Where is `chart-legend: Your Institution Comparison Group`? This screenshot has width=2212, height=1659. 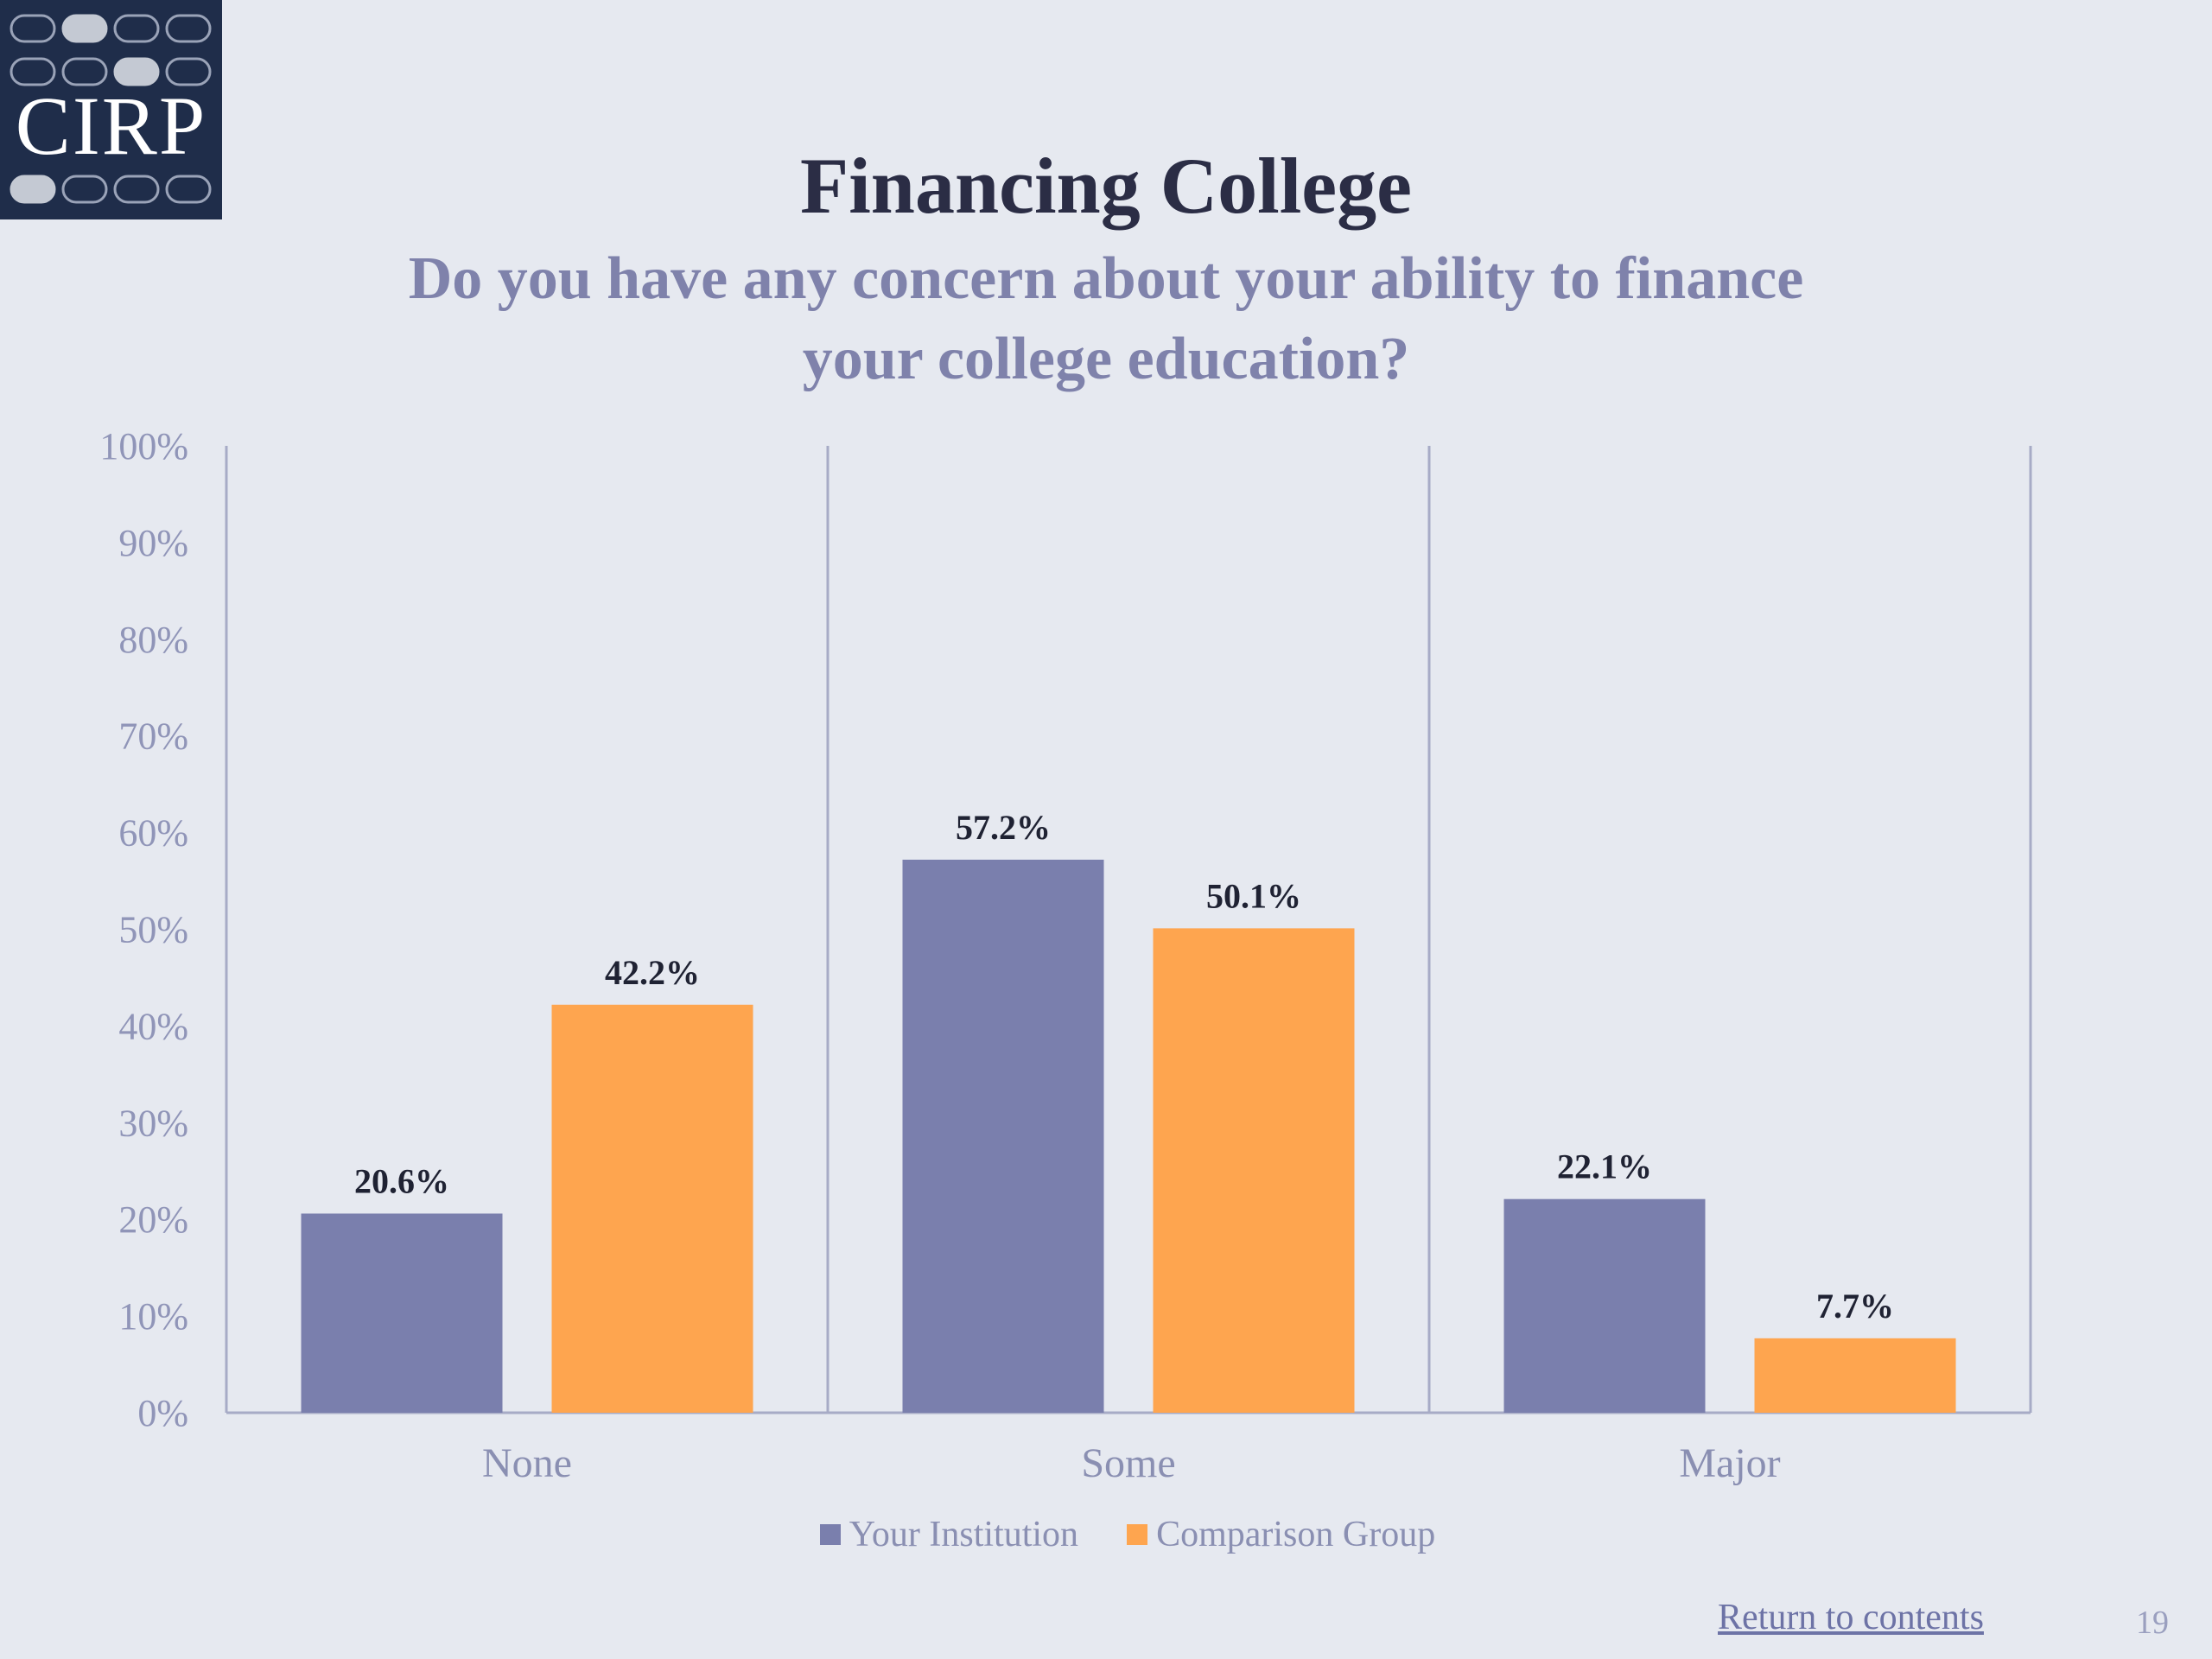 chart-legend: Your Institution Comparison Group is located at coordinates (1106, 1534).